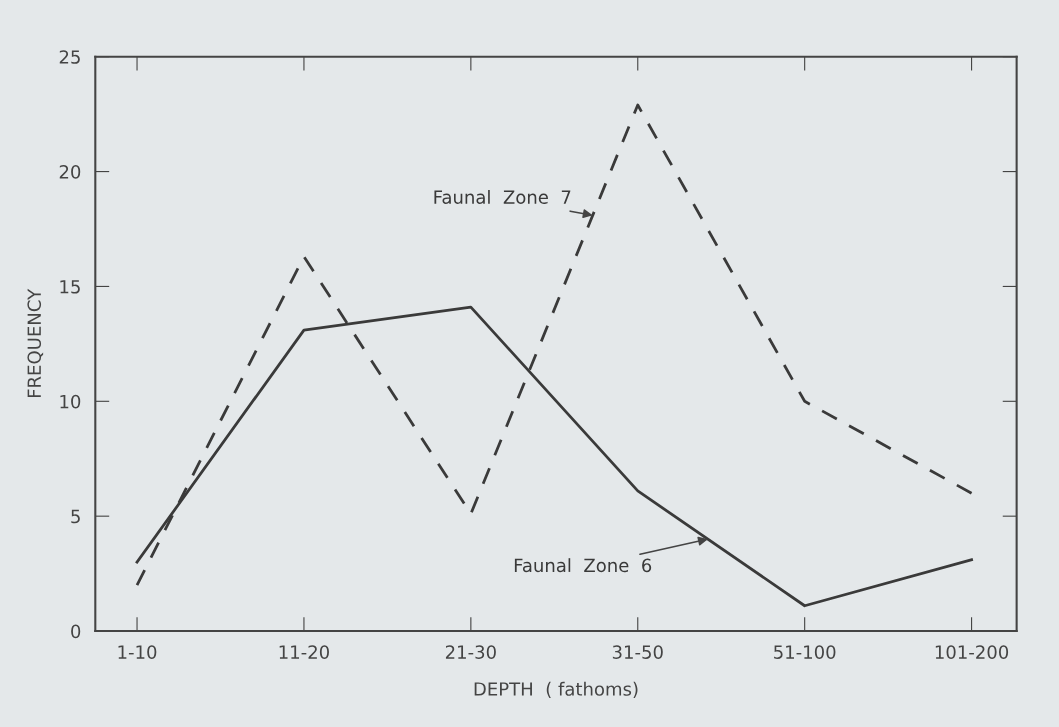 The width and height of the screenshot is (1059, 727). Describe the element at coordinates (556, 689) in the screenshot. I see `x-axis-title: DEPTH ( fathoms)` at that location.